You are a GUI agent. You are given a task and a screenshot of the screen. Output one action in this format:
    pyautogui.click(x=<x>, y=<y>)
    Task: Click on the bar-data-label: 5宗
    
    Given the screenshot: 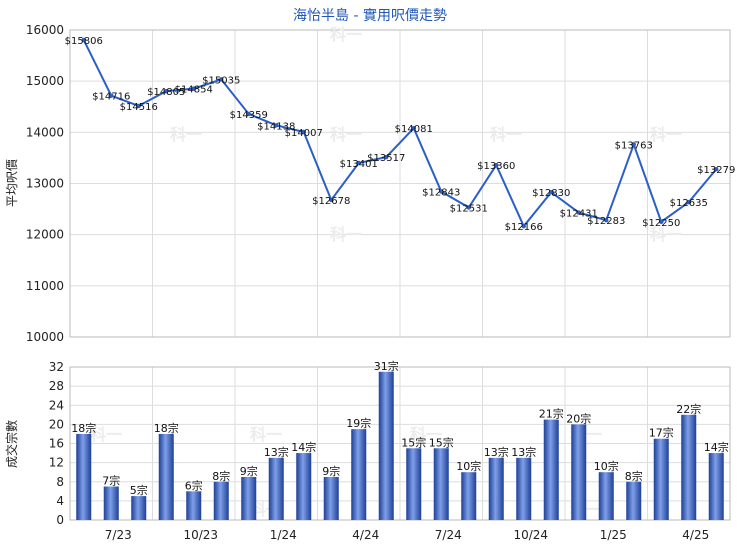 What is the action you would take?
    pyautogui.click(x=139, y=490)
    